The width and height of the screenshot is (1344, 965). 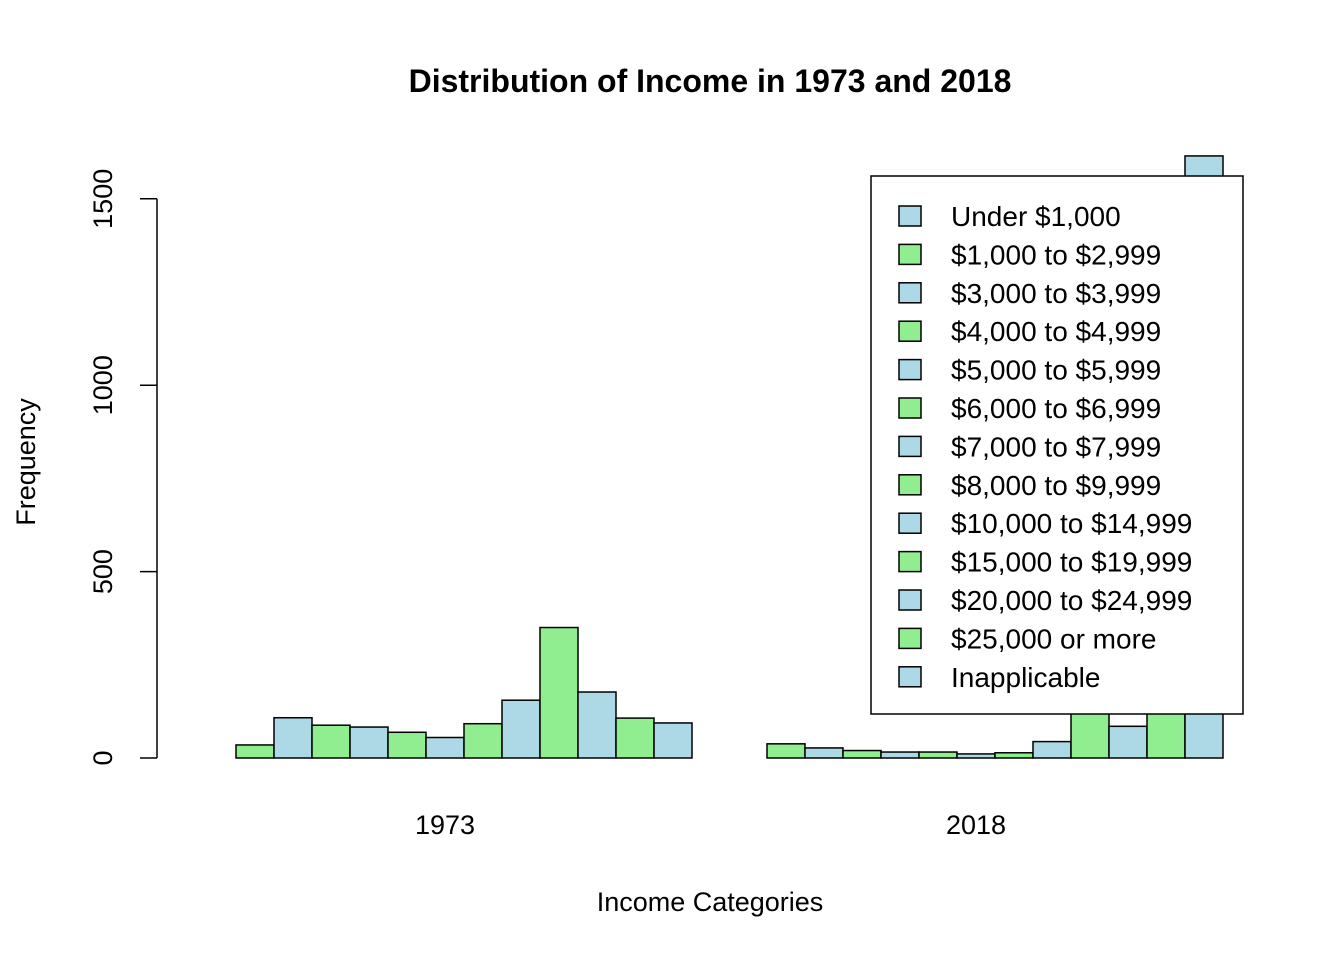 I want to click on legend-label: $7,000 to $7,999, so click(x=1056, y=446).